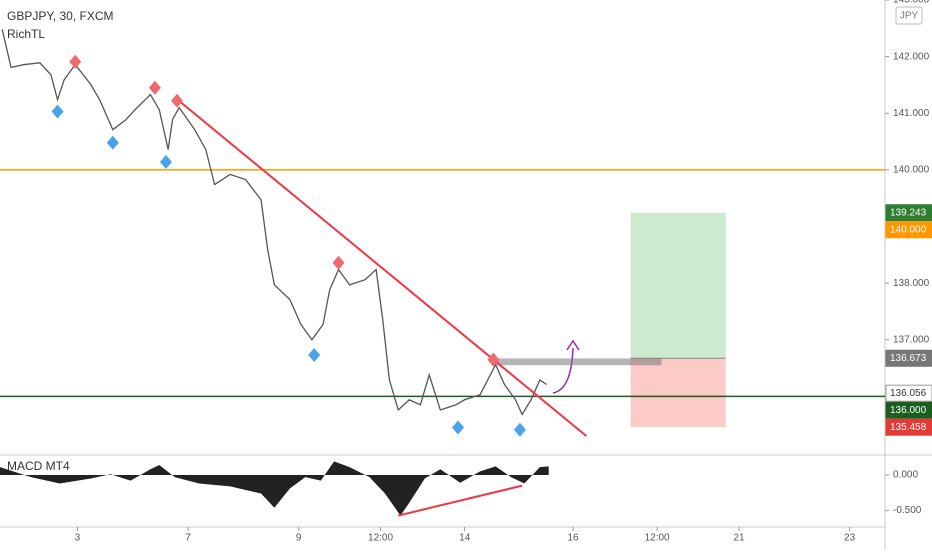  I want to click on x-tick-label: 7, so click(188, 538).